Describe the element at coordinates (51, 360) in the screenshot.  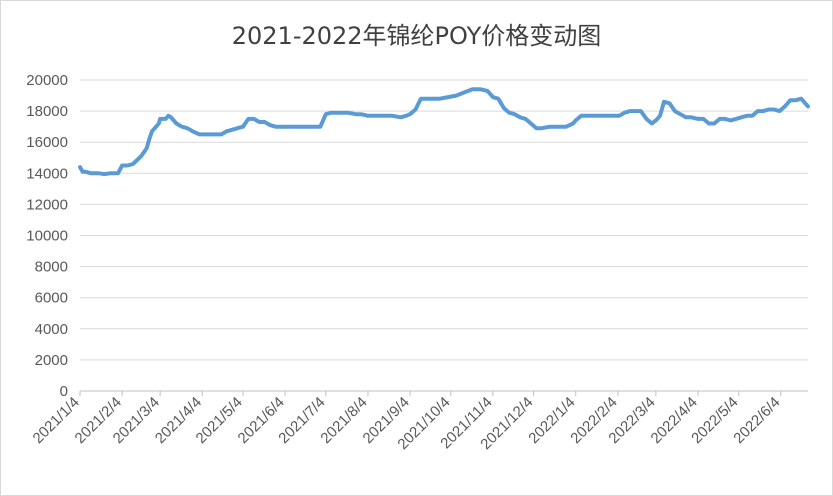
I see `y-tick-label: 2000` at that location.